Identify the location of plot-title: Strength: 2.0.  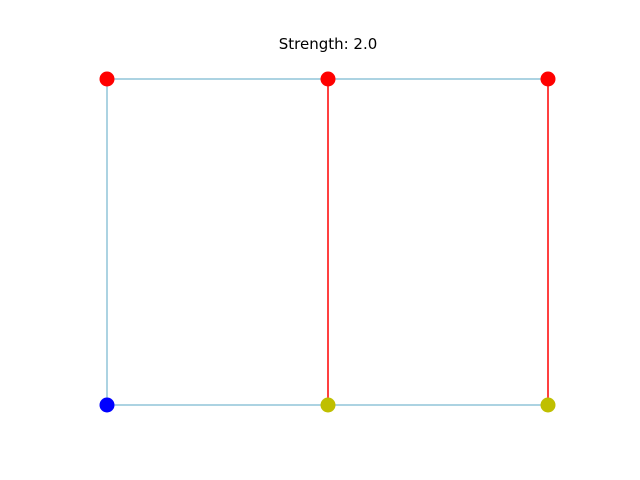
(328, 44).